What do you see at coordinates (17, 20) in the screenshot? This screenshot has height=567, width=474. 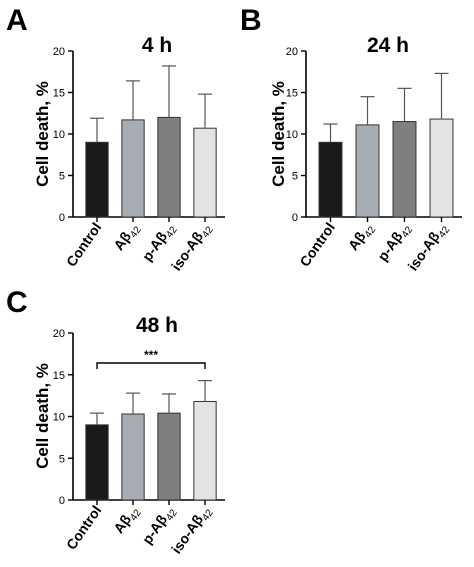 I see `panel-letter: A` at bounding box center [17, 20].